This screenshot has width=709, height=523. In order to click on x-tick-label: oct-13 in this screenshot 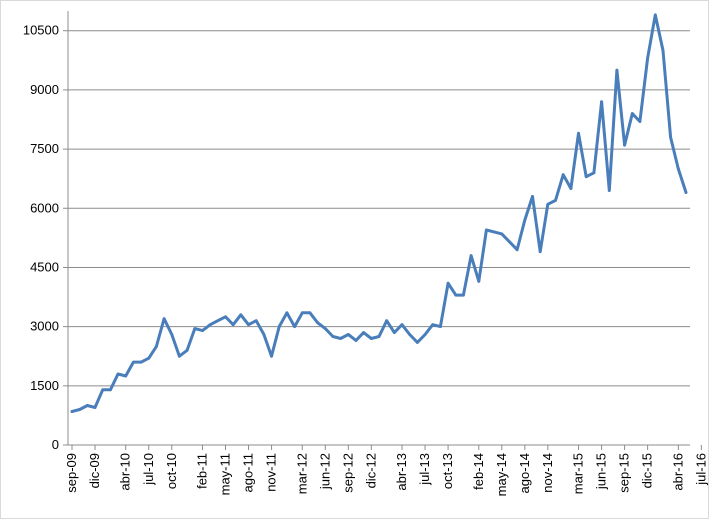, I will do `click(447, 471)`.